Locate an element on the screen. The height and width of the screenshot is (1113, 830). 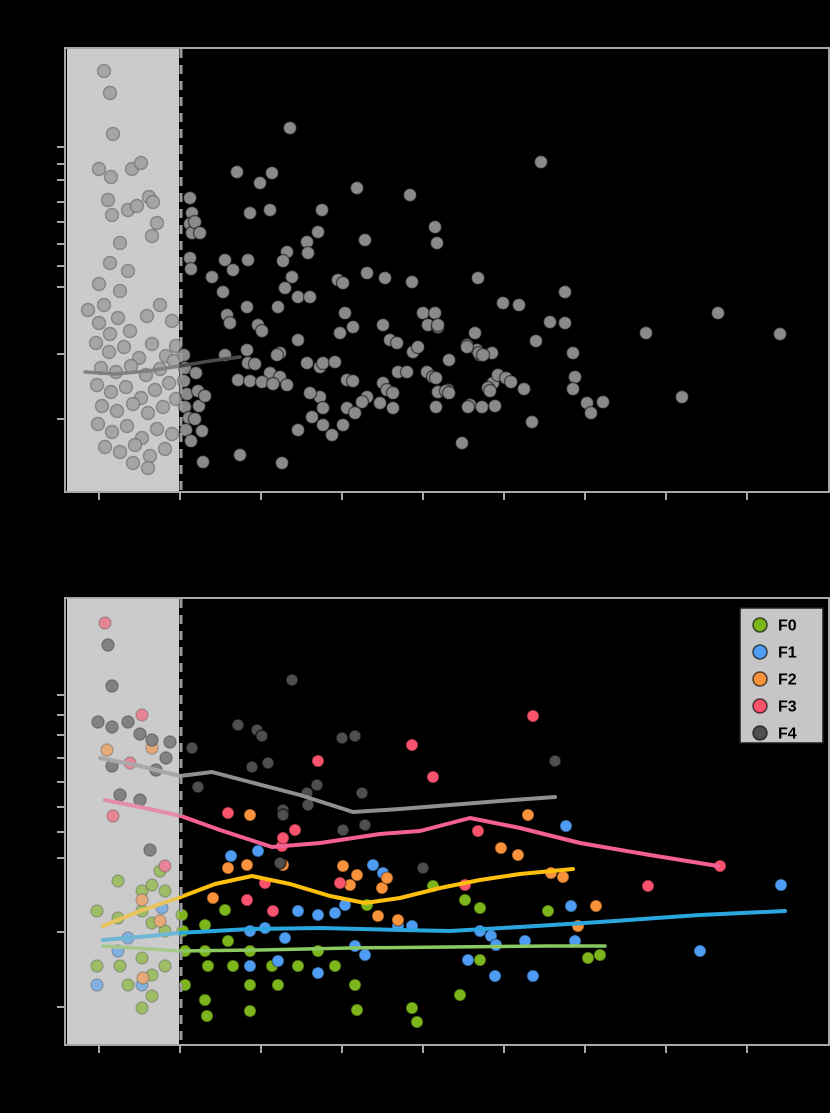
series-F1 is located at coordinates (439, 905).